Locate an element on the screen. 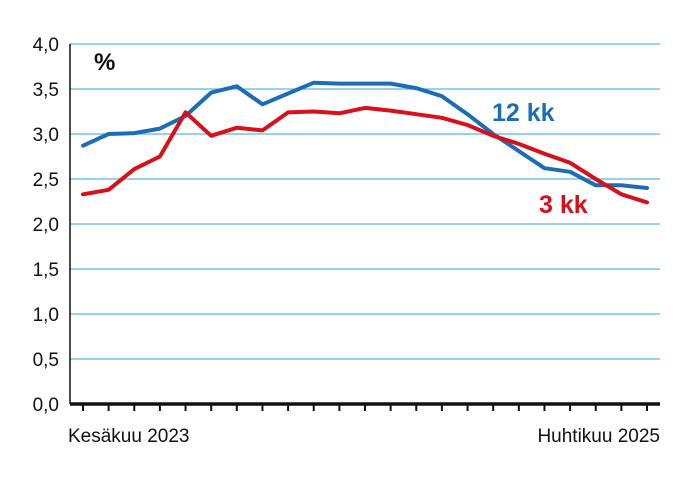 The image size is (700, 484). y-tick-label: 2,5 is located at coordinates (46, 180).